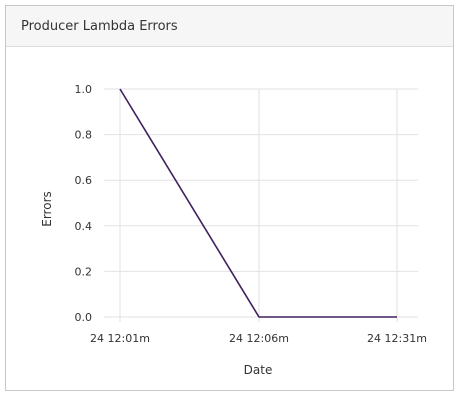 The width and height of the screenshot is (468, 402). What do you see at coordinates (84, 89) in the screenshot?
I see `y-tick-label: 1.0` at bounding box center [84, 89].